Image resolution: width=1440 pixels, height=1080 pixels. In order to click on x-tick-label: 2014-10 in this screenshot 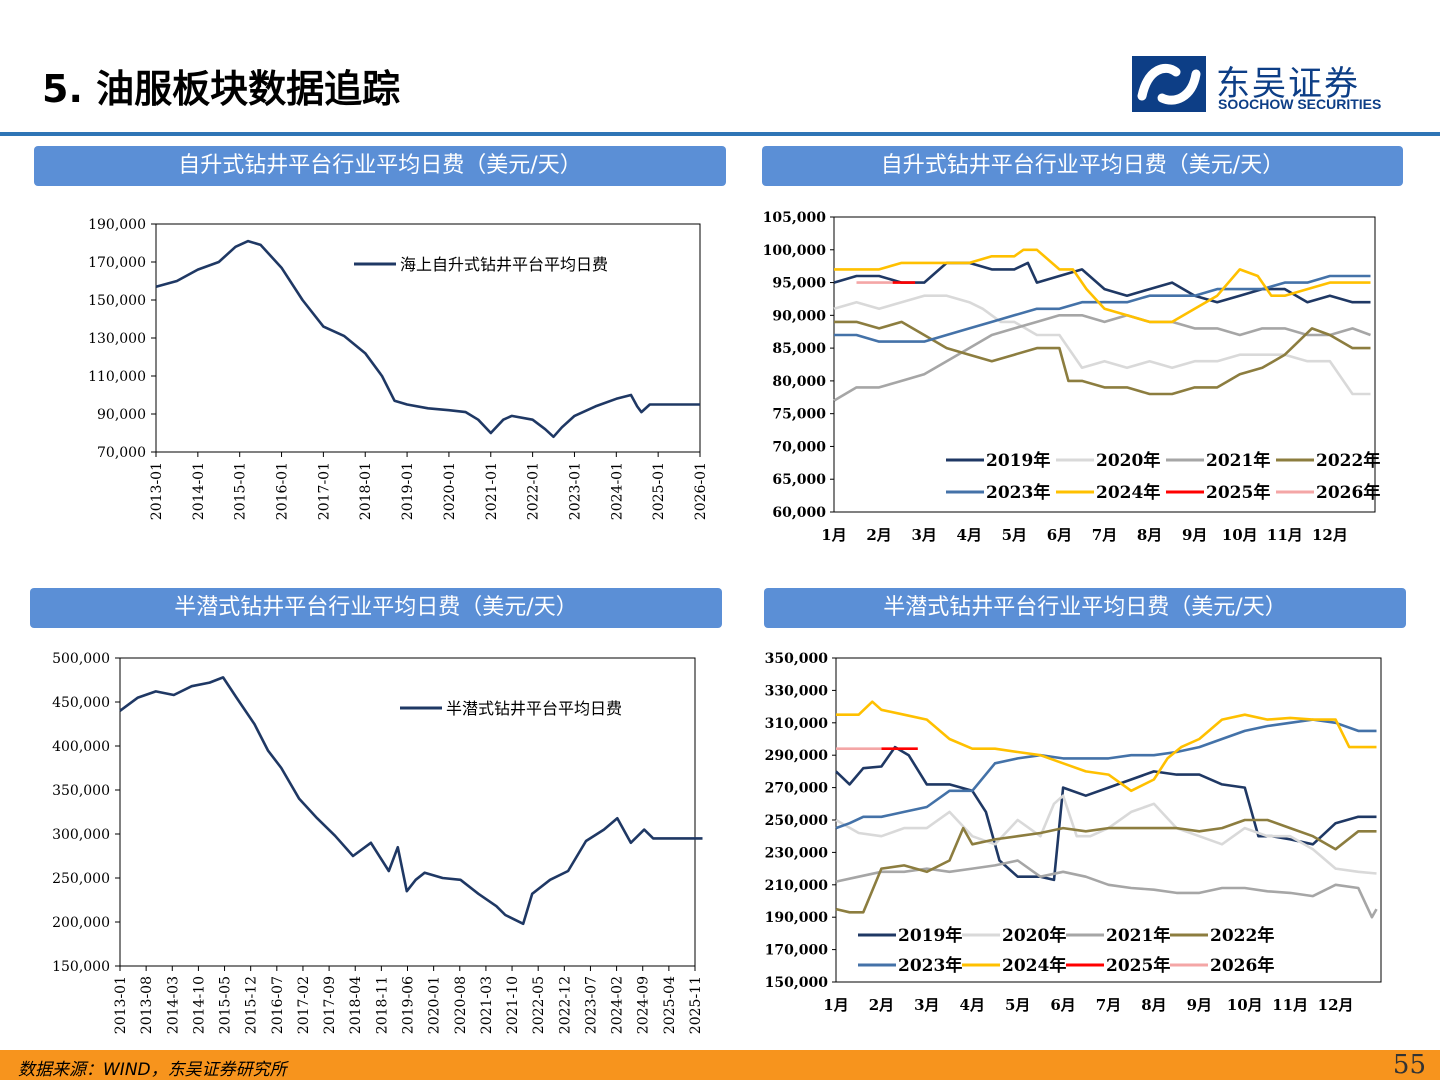, I will do `click(199, 1005)`.